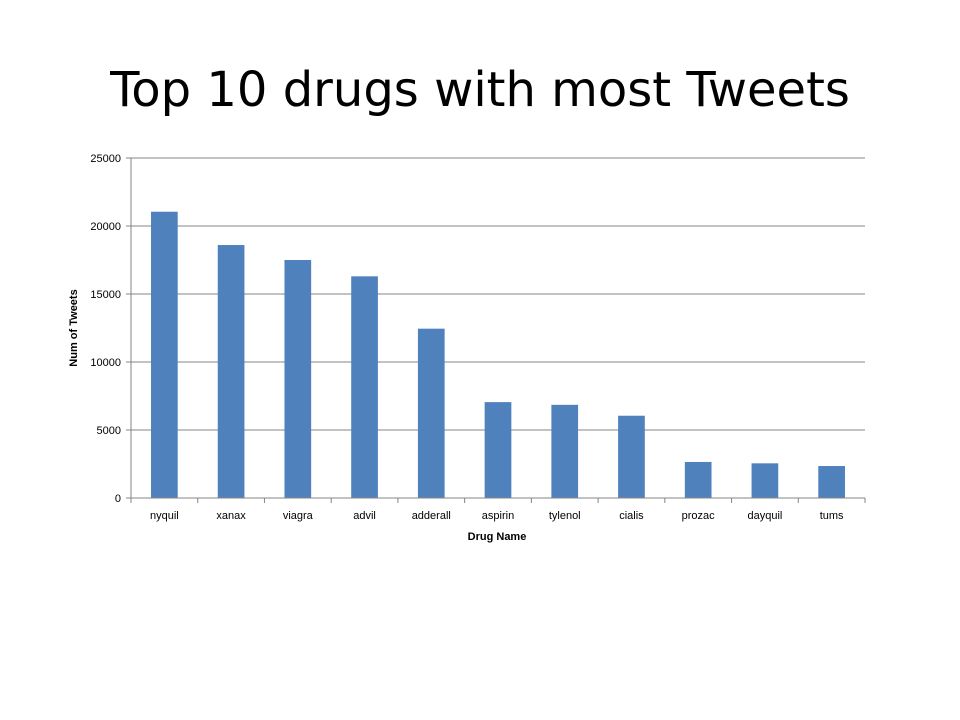 This screenshot has height=720, width=960. Describe the element at coordinates (74, 327) in the screenshot. I see `y-axis-title: Num of Tweets` at that location.